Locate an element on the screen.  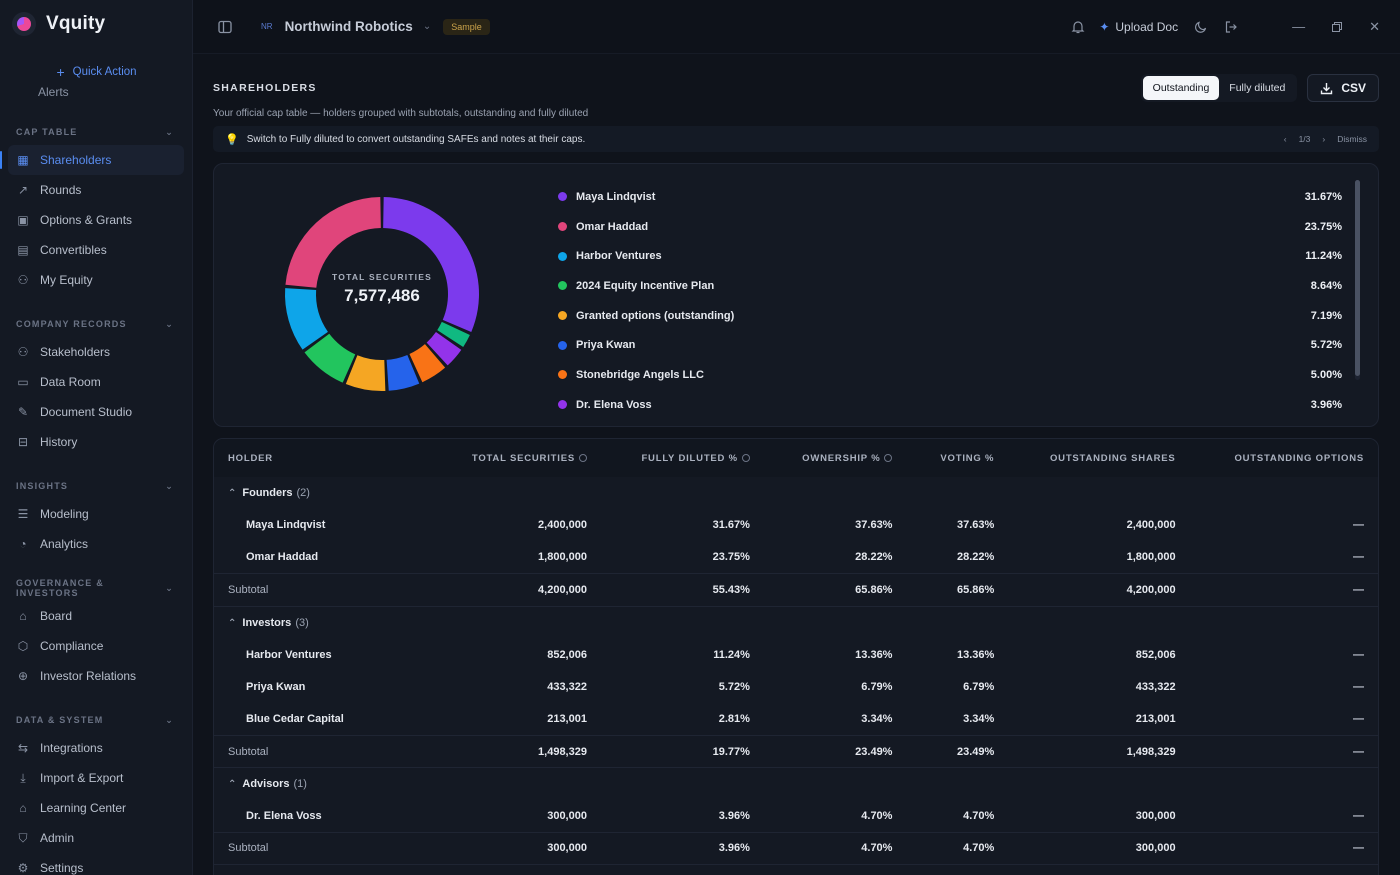
legend-scrollbar is located at coordinates (1357, 280).